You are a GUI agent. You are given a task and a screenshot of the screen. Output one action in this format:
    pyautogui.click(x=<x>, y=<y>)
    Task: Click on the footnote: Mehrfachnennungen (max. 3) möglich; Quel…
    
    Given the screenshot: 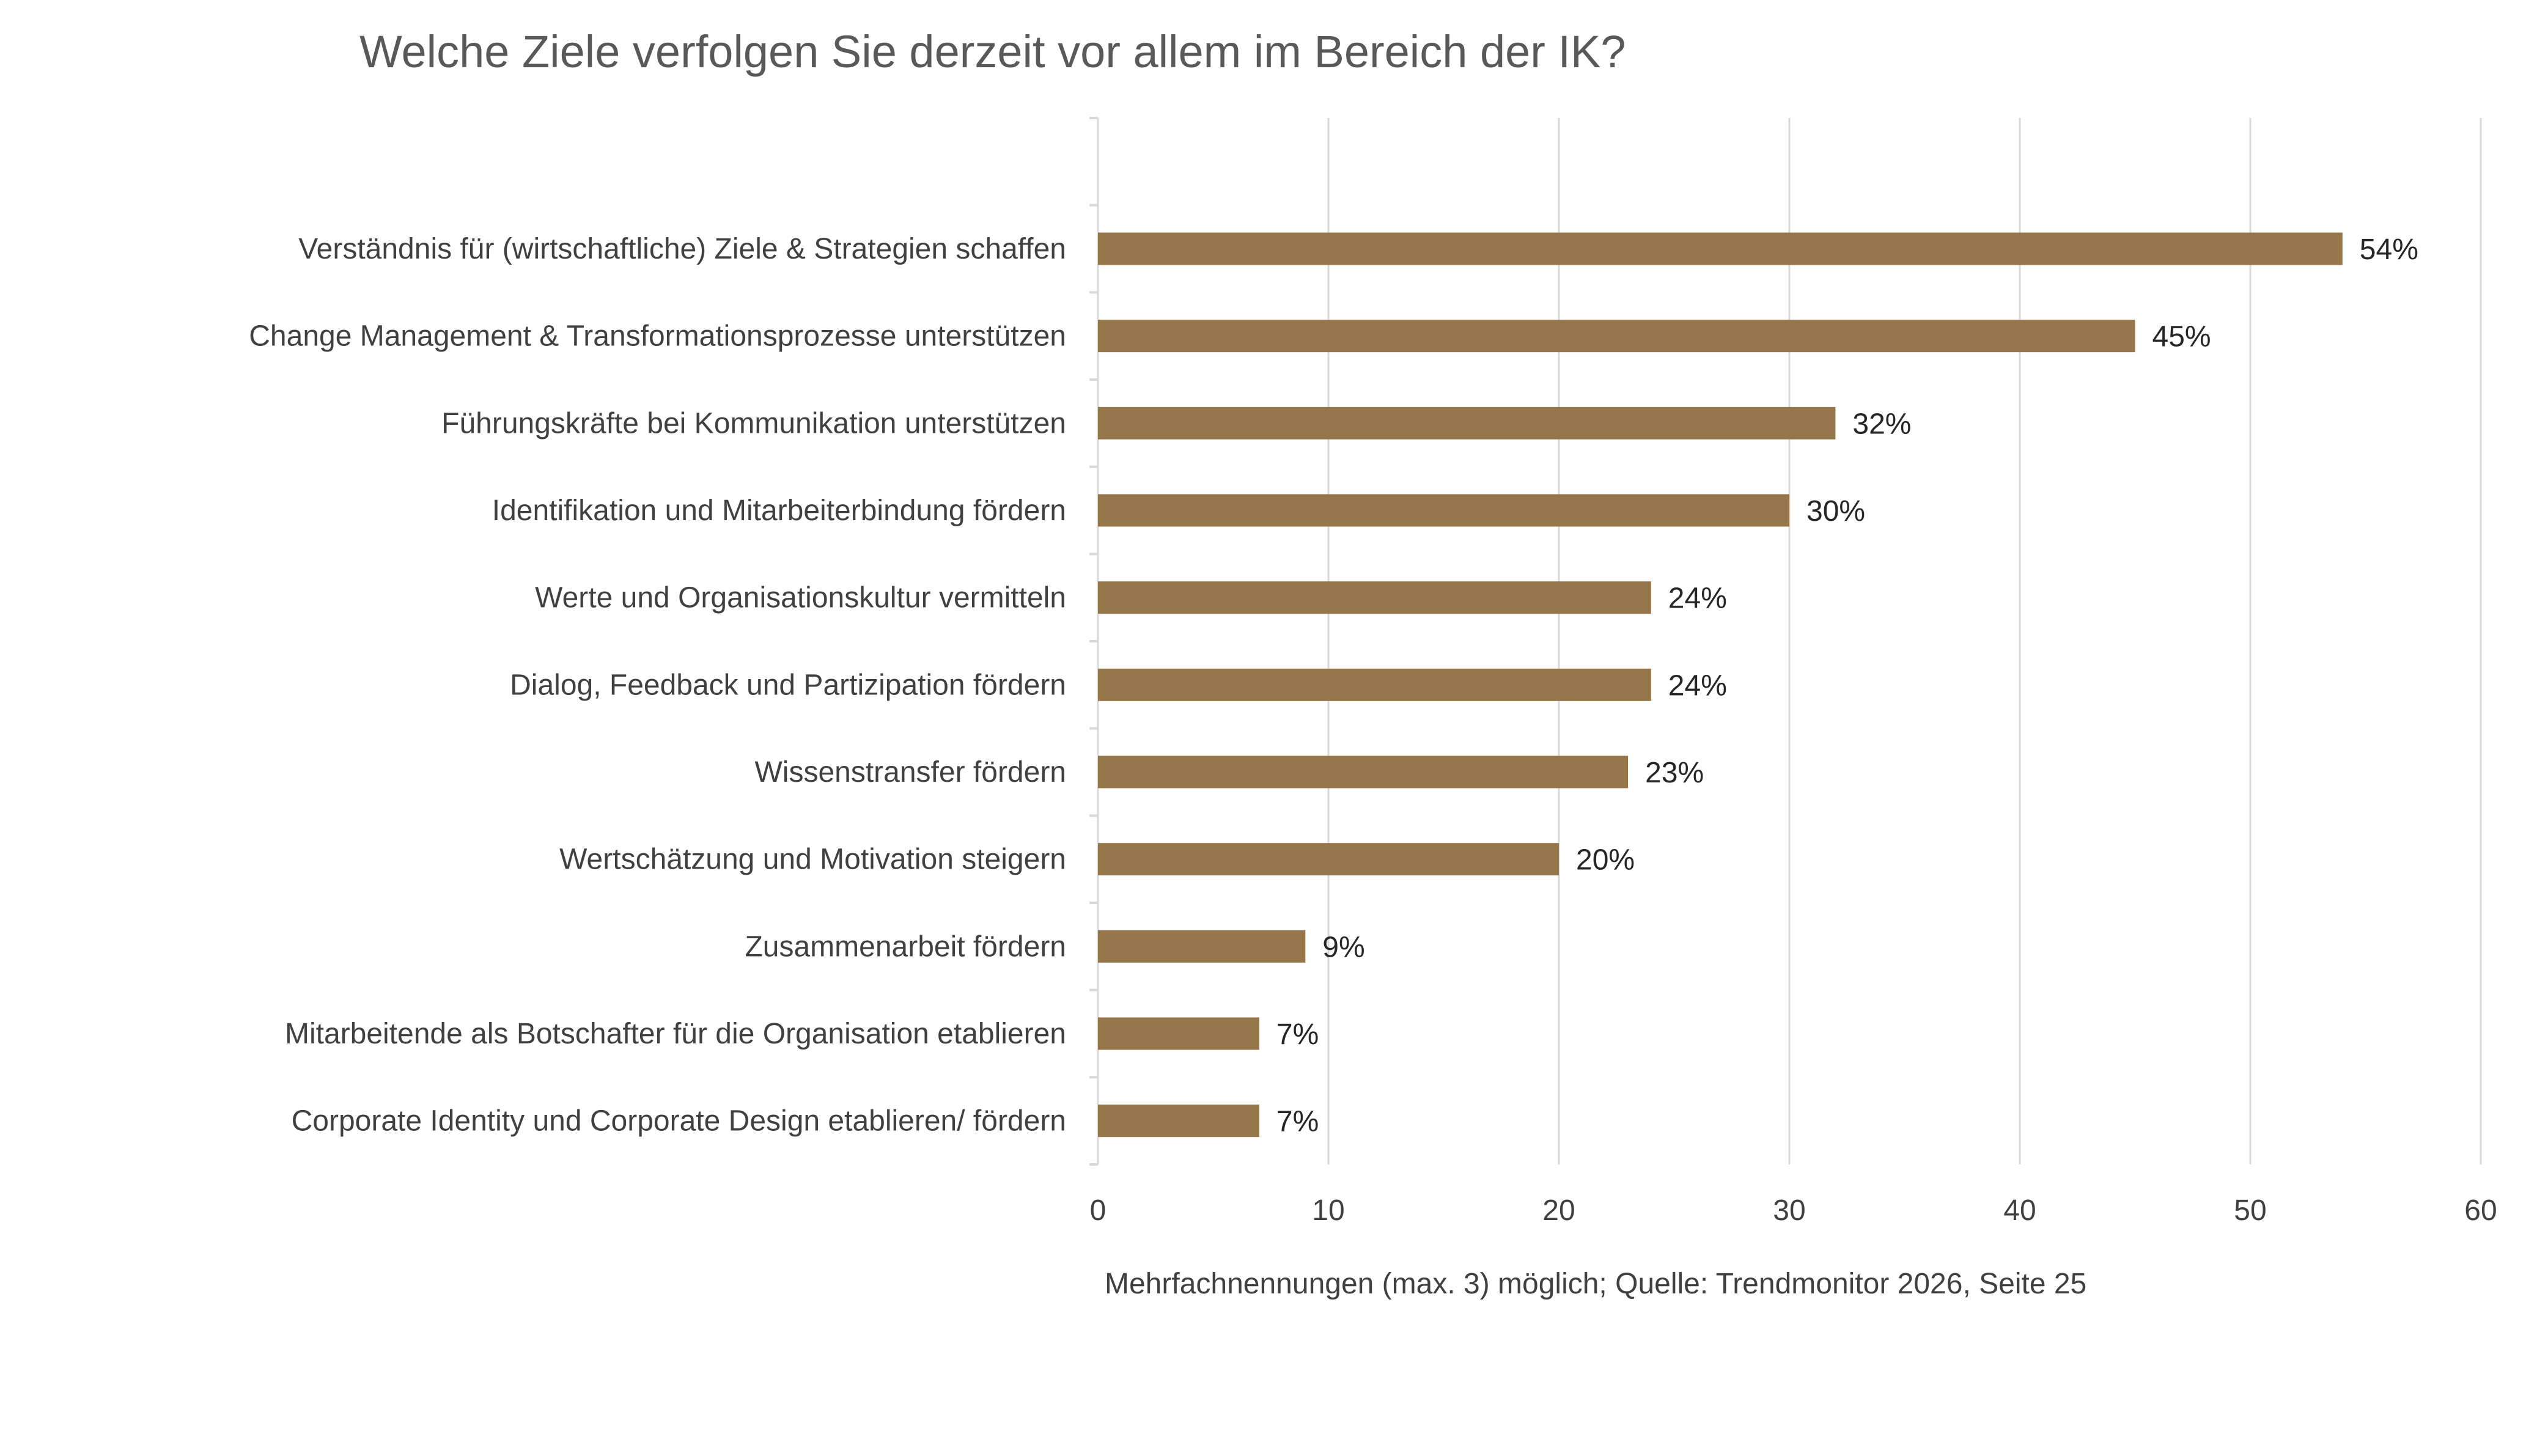 What is the action you would take?
    pyautogui.click(x=1595, y=1284)
    